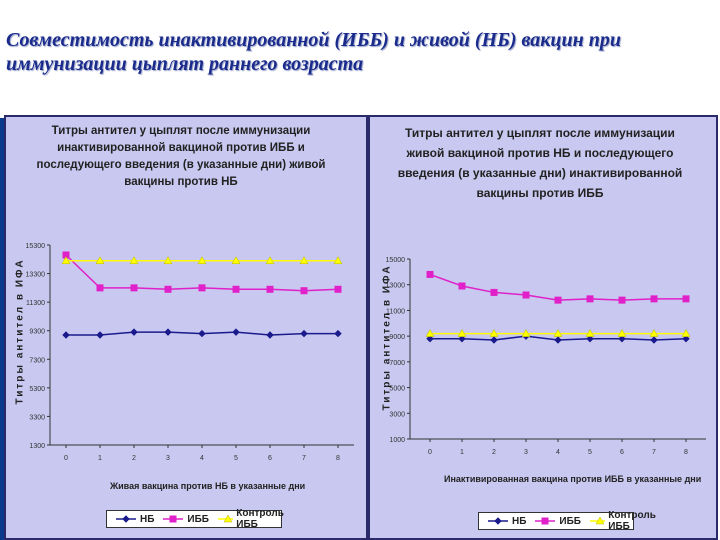  What do you see at coordinates (37, 446) in the screenshot?
I see `chart-left-y-tick-label: 1300` at bounding box center [37, 446].